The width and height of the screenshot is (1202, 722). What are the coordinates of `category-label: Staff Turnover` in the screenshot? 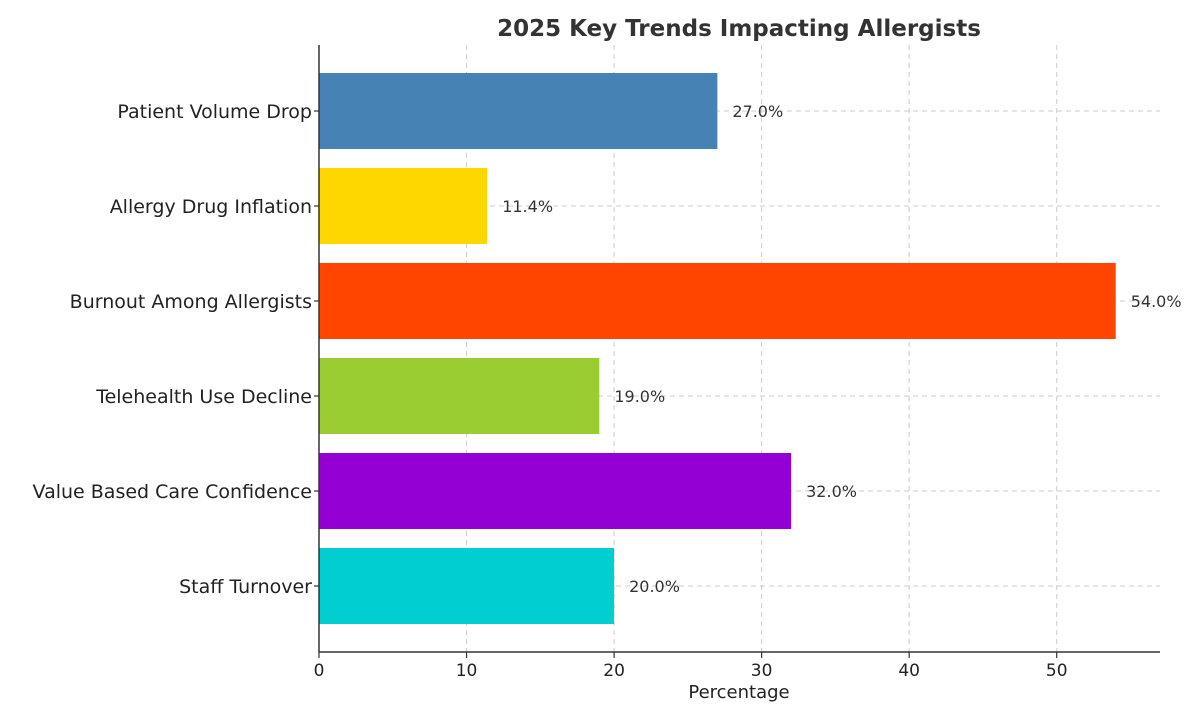 It's located at (245, 587).